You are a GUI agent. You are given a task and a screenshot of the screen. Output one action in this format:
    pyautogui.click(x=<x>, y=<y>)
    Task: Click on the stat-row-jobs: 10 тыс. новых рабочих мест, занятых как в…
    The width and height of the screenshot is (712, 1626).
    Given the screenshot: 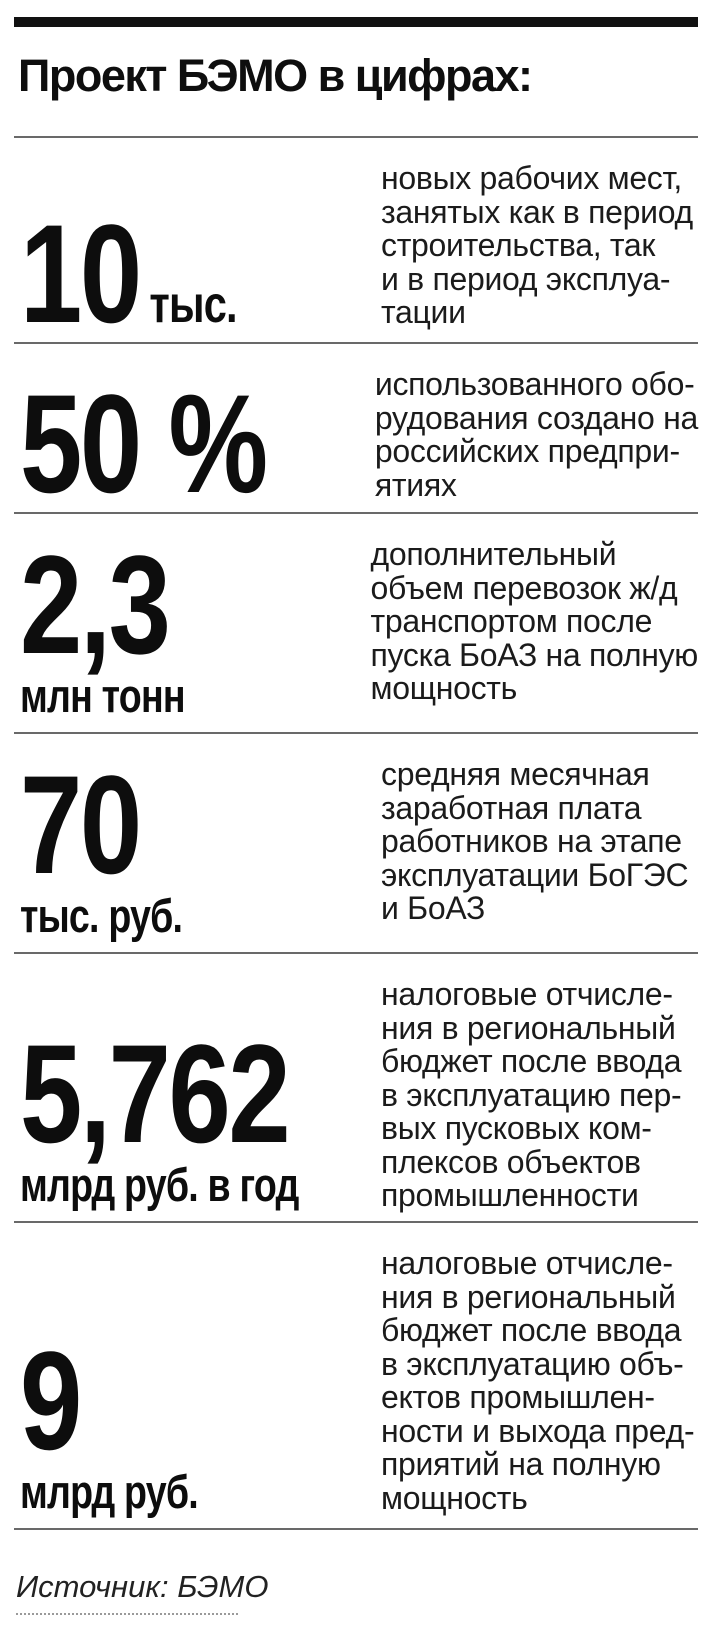 What is the action you would take?
    pyautogui.click(x=356, y=240)
    